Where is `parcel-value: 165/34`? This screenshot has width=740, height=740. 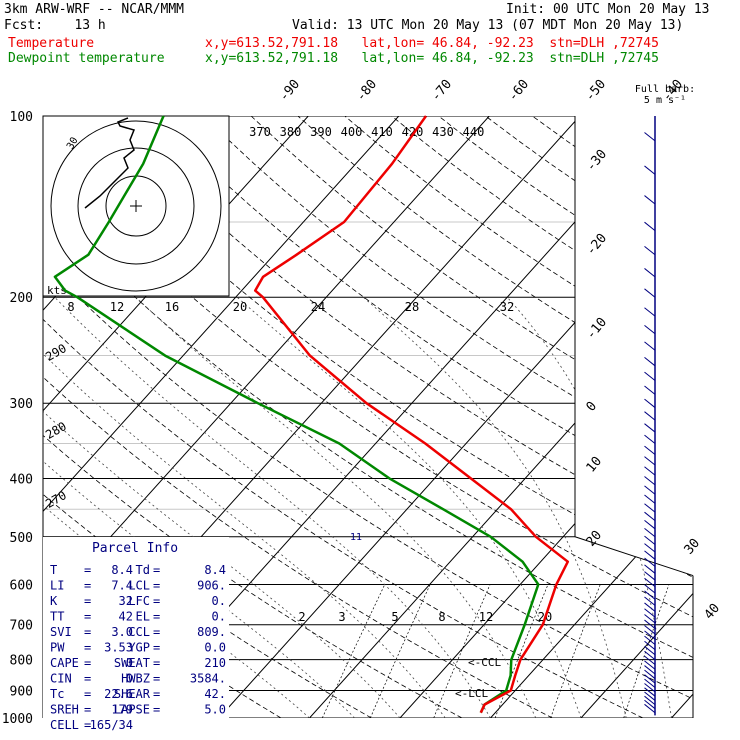
parcel-value: 165/34 is located at coordinates (111, 725).